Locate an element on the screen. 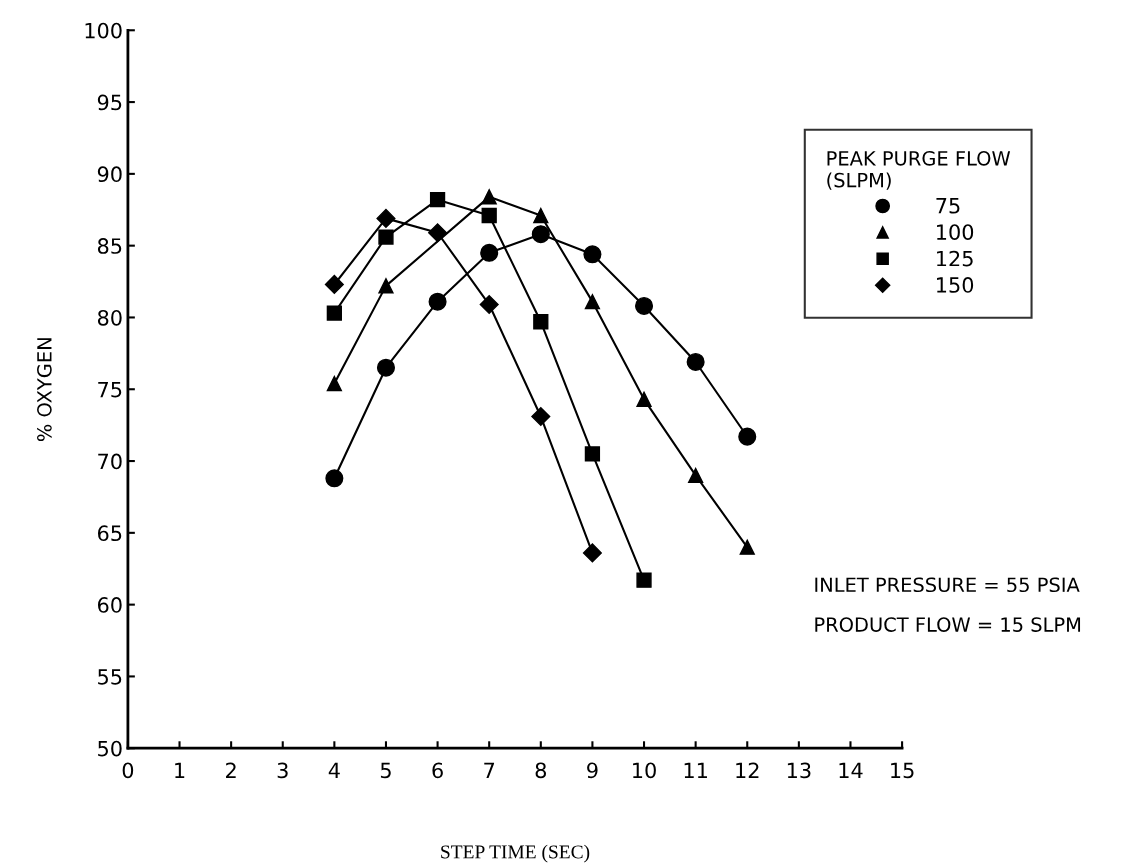 The image size is (1122, 865). y-tick-label: 100 is located at coordinates (103, 30).